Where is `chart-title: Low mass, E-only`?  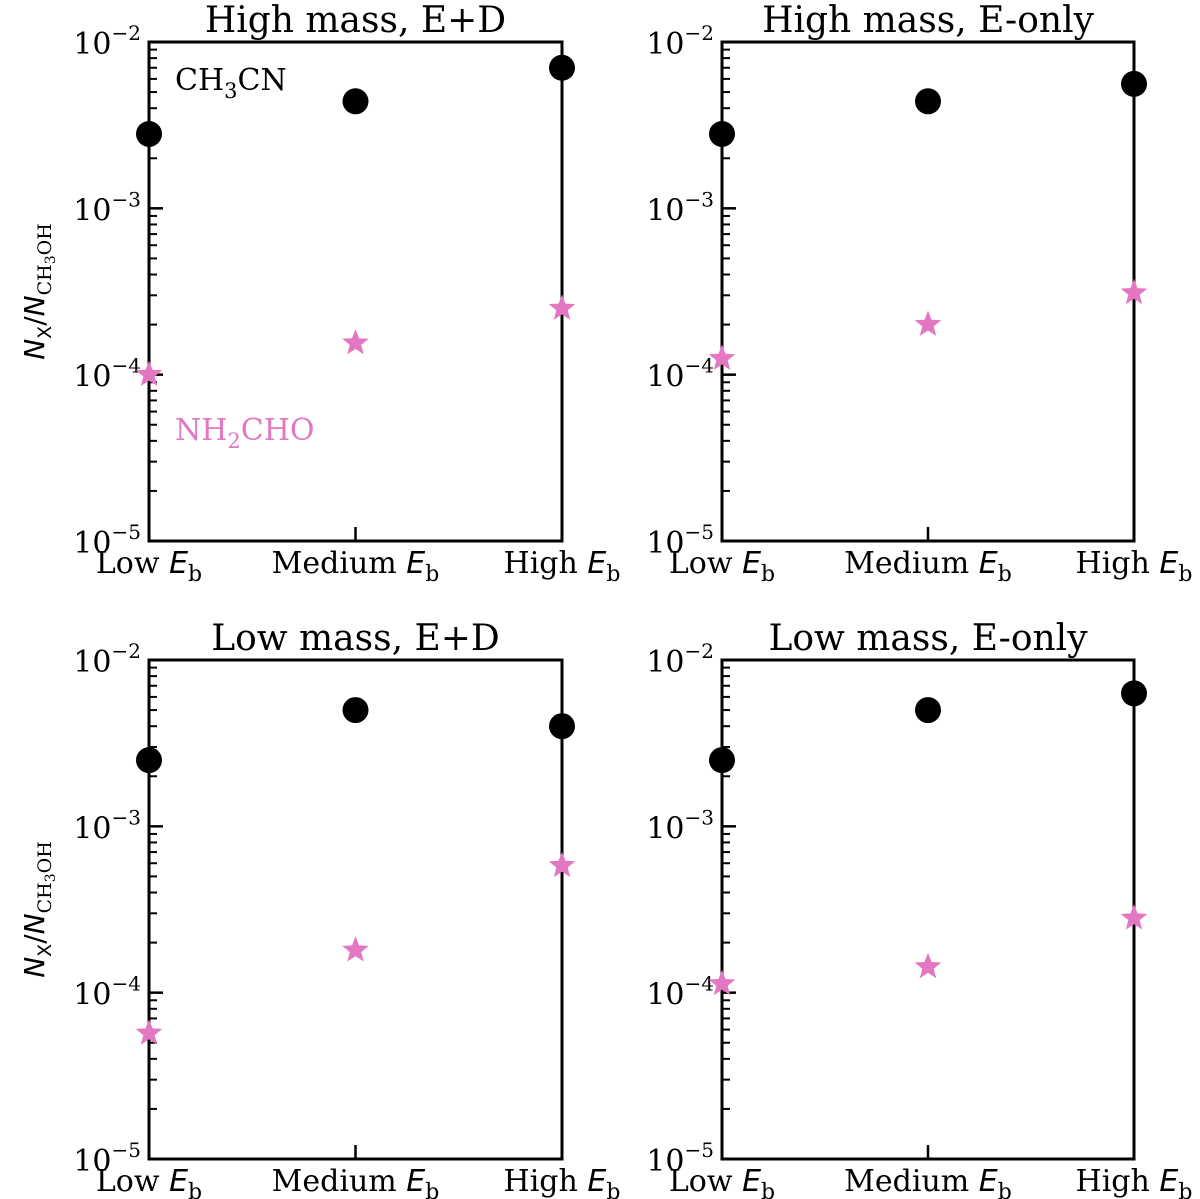
chart-title: Low mass, E-only is located at coordinates (928, 638).